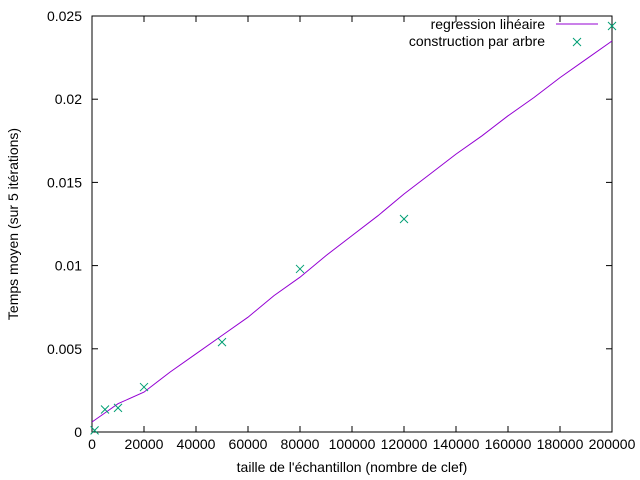 The height and width of the screenshot is (480, 640). Describe the element at coordinates (508, 444) in the screenshot. I see `x-tick-label: 160000` at that location.